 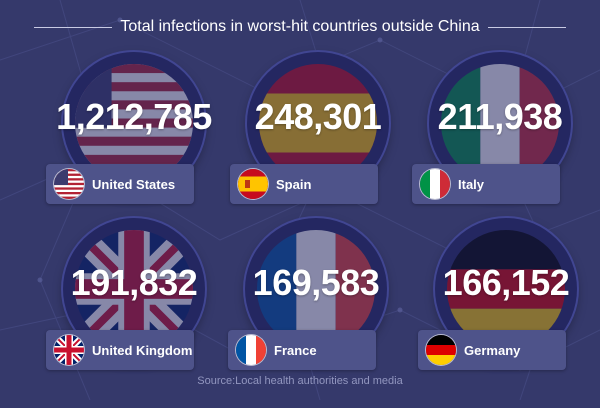 What do you see at coordinates (69, 184) in the screenshot?
I see `us-flag-icon` at bounding box center [69, 184].